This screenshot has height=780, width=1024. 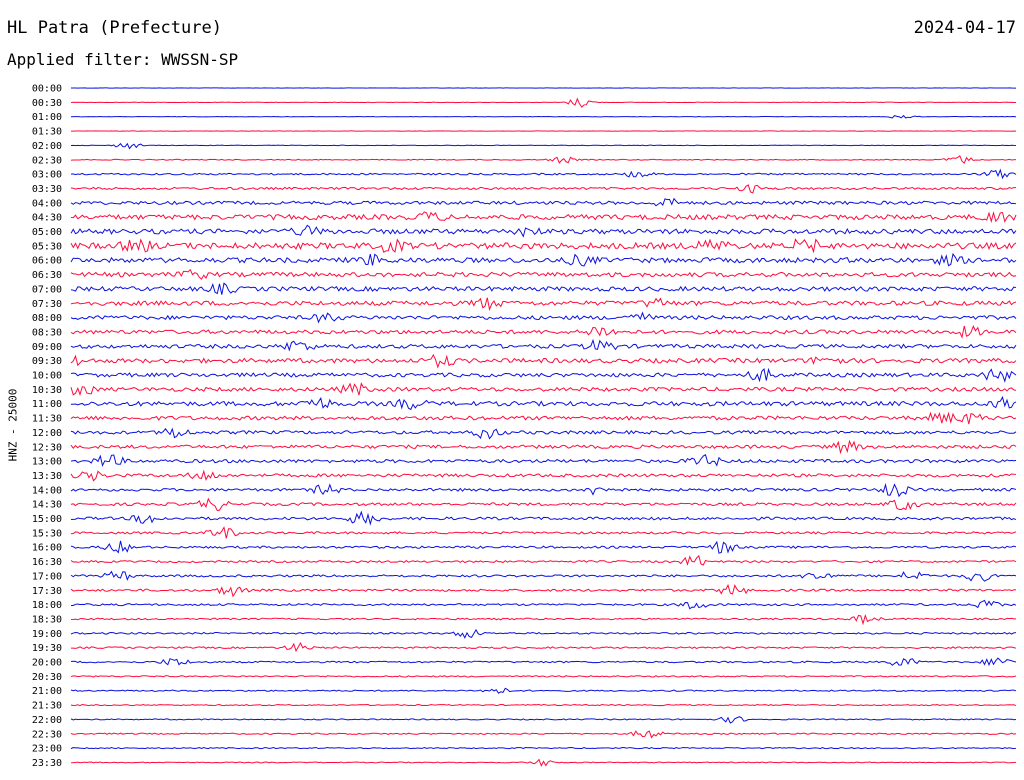 I want to click on time-tick-label: 04:00, so click(x=47, y=203).